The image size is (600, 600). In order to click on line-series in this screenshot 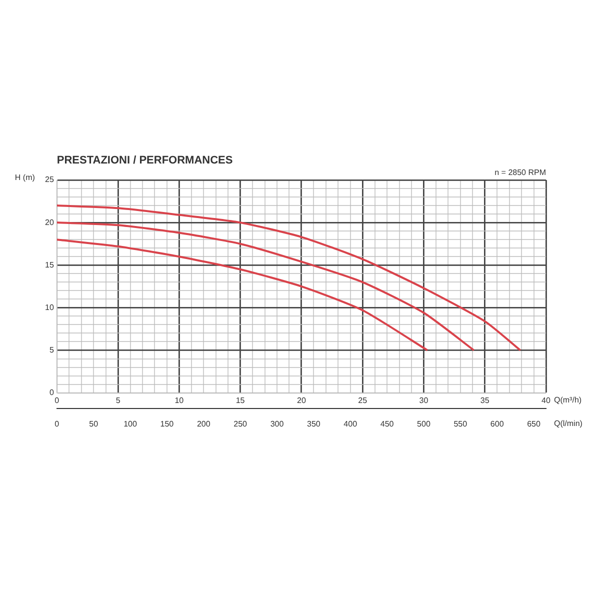, I will do `click(242, 295)`.